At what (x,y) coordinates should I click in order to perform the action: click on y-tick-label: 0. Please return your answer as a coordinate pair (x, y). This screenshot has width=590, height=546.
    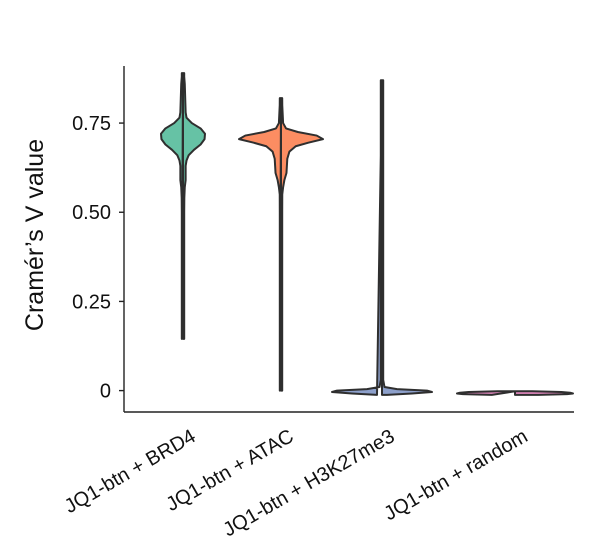
    Looking at the image, I should click on (105, 392).